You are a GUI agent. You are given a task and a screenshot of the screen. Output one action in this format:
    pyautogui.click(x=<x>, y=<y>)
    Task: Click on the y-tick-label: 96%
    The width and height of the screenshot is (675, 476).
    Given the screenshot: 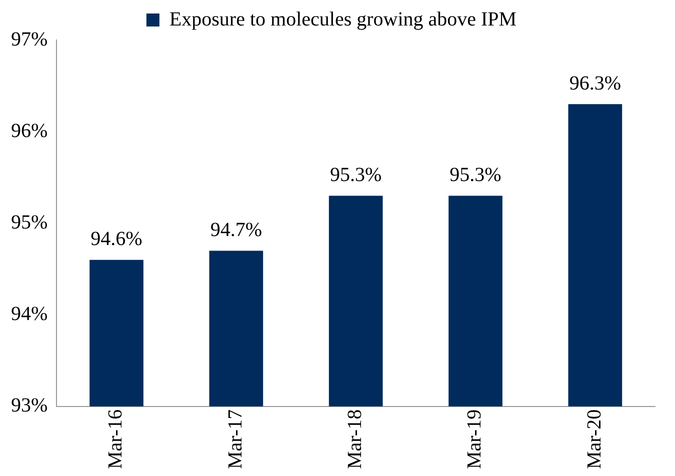 What is the action you would take?
    pyautogui.click(x=29, y=131)
    